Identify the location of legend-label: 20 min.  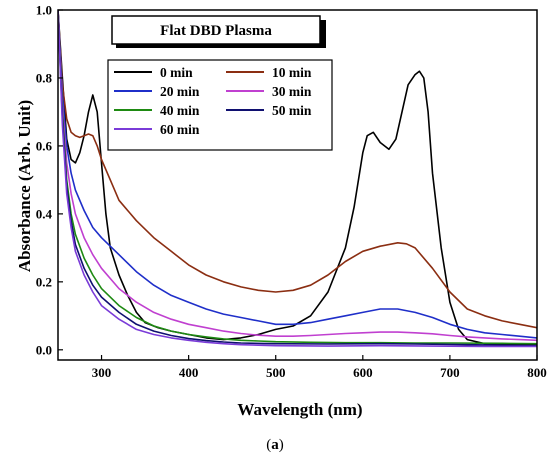
(180, 91).